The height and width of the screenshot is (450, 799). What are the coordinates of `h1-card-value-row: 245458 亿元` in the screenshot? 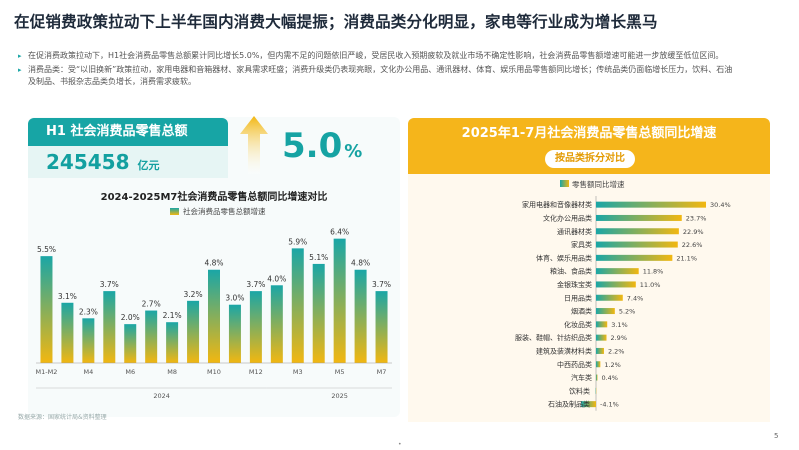 It's located at (128, 162).